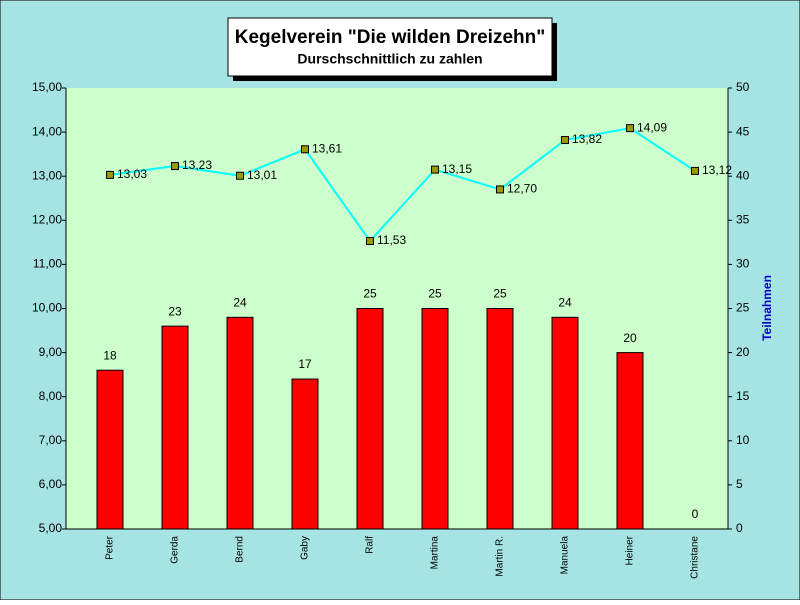 The height and width of the screenshot is (605, 800). Describe the element at coordinates (743, 352) in the screenshot. I see `y2-tick-label: 20` at that location.